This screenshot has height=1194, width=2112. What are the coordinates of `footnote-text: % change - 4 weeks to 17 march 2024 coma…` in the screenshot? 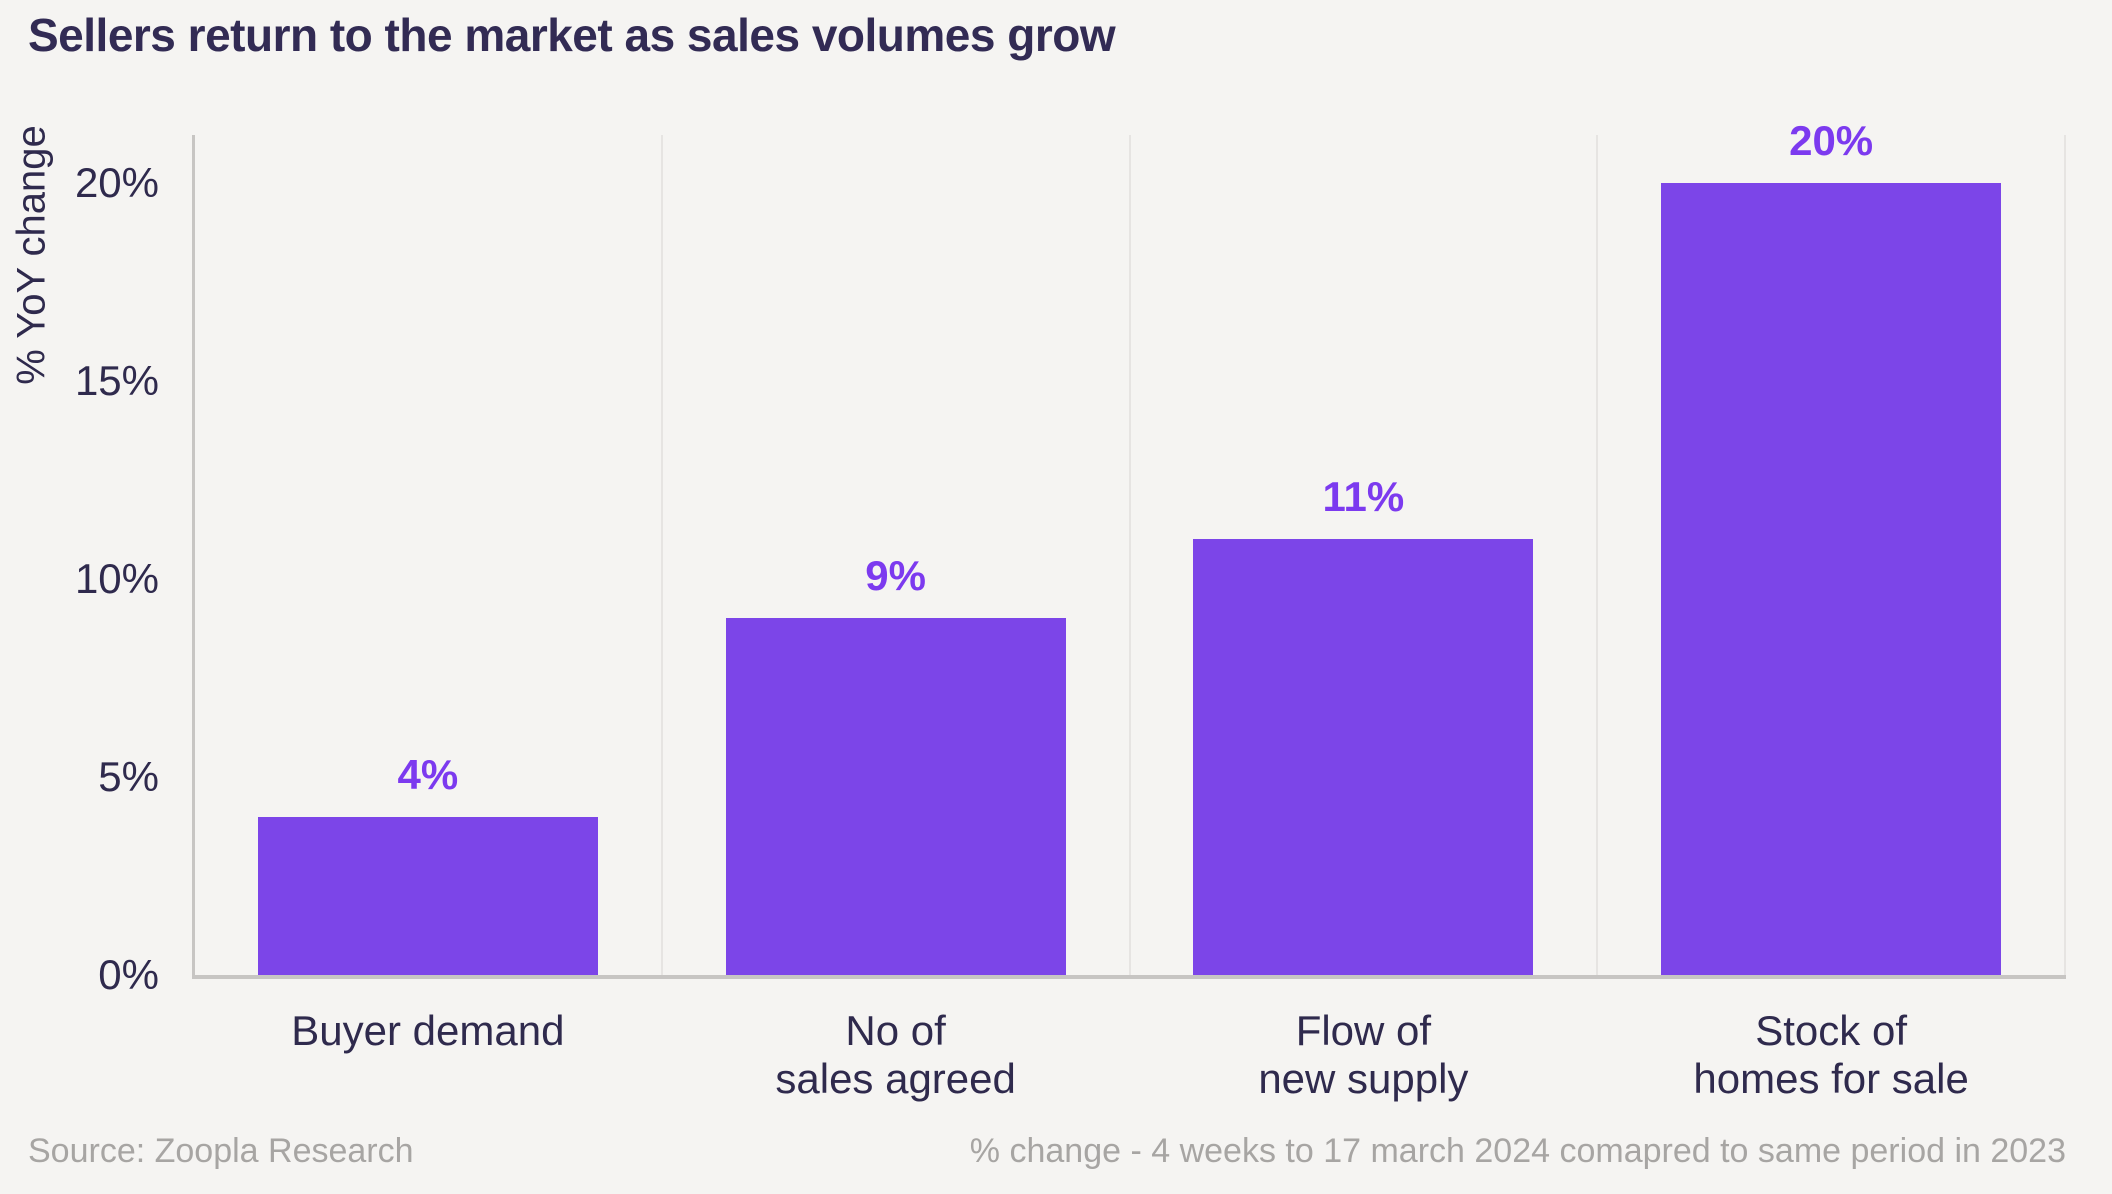 It's located at (1517, 1151).